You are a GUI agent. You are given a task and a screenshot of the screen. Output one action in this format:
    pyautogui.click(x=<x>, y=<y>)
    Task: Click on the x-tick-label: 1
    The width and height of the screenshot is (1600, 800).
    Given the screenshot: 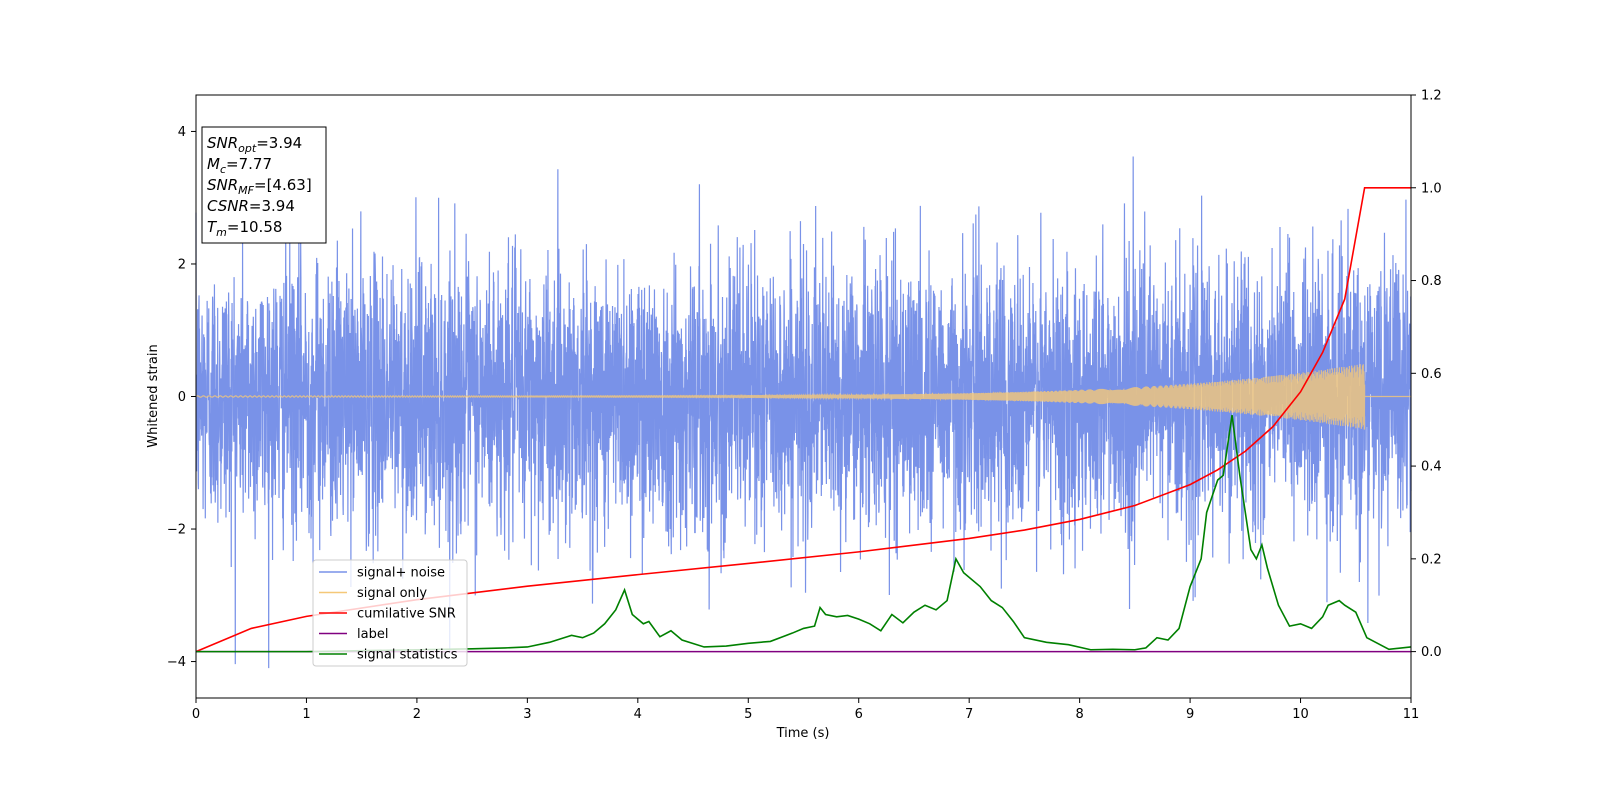 What is the action you would take?
    pyautogui.click(x=306, y=714)
    